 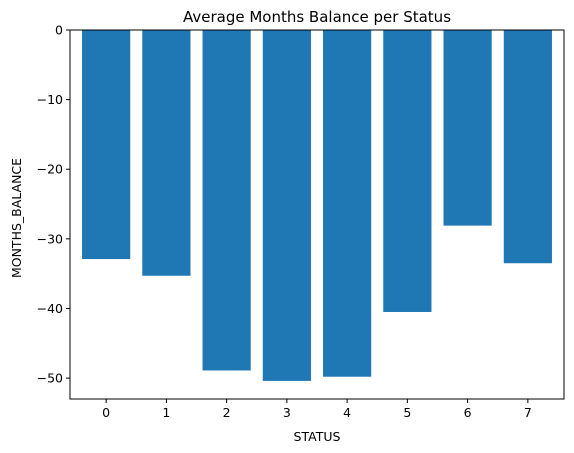 I want to click on y-tick-label: −20, so click(x=50, y=169).